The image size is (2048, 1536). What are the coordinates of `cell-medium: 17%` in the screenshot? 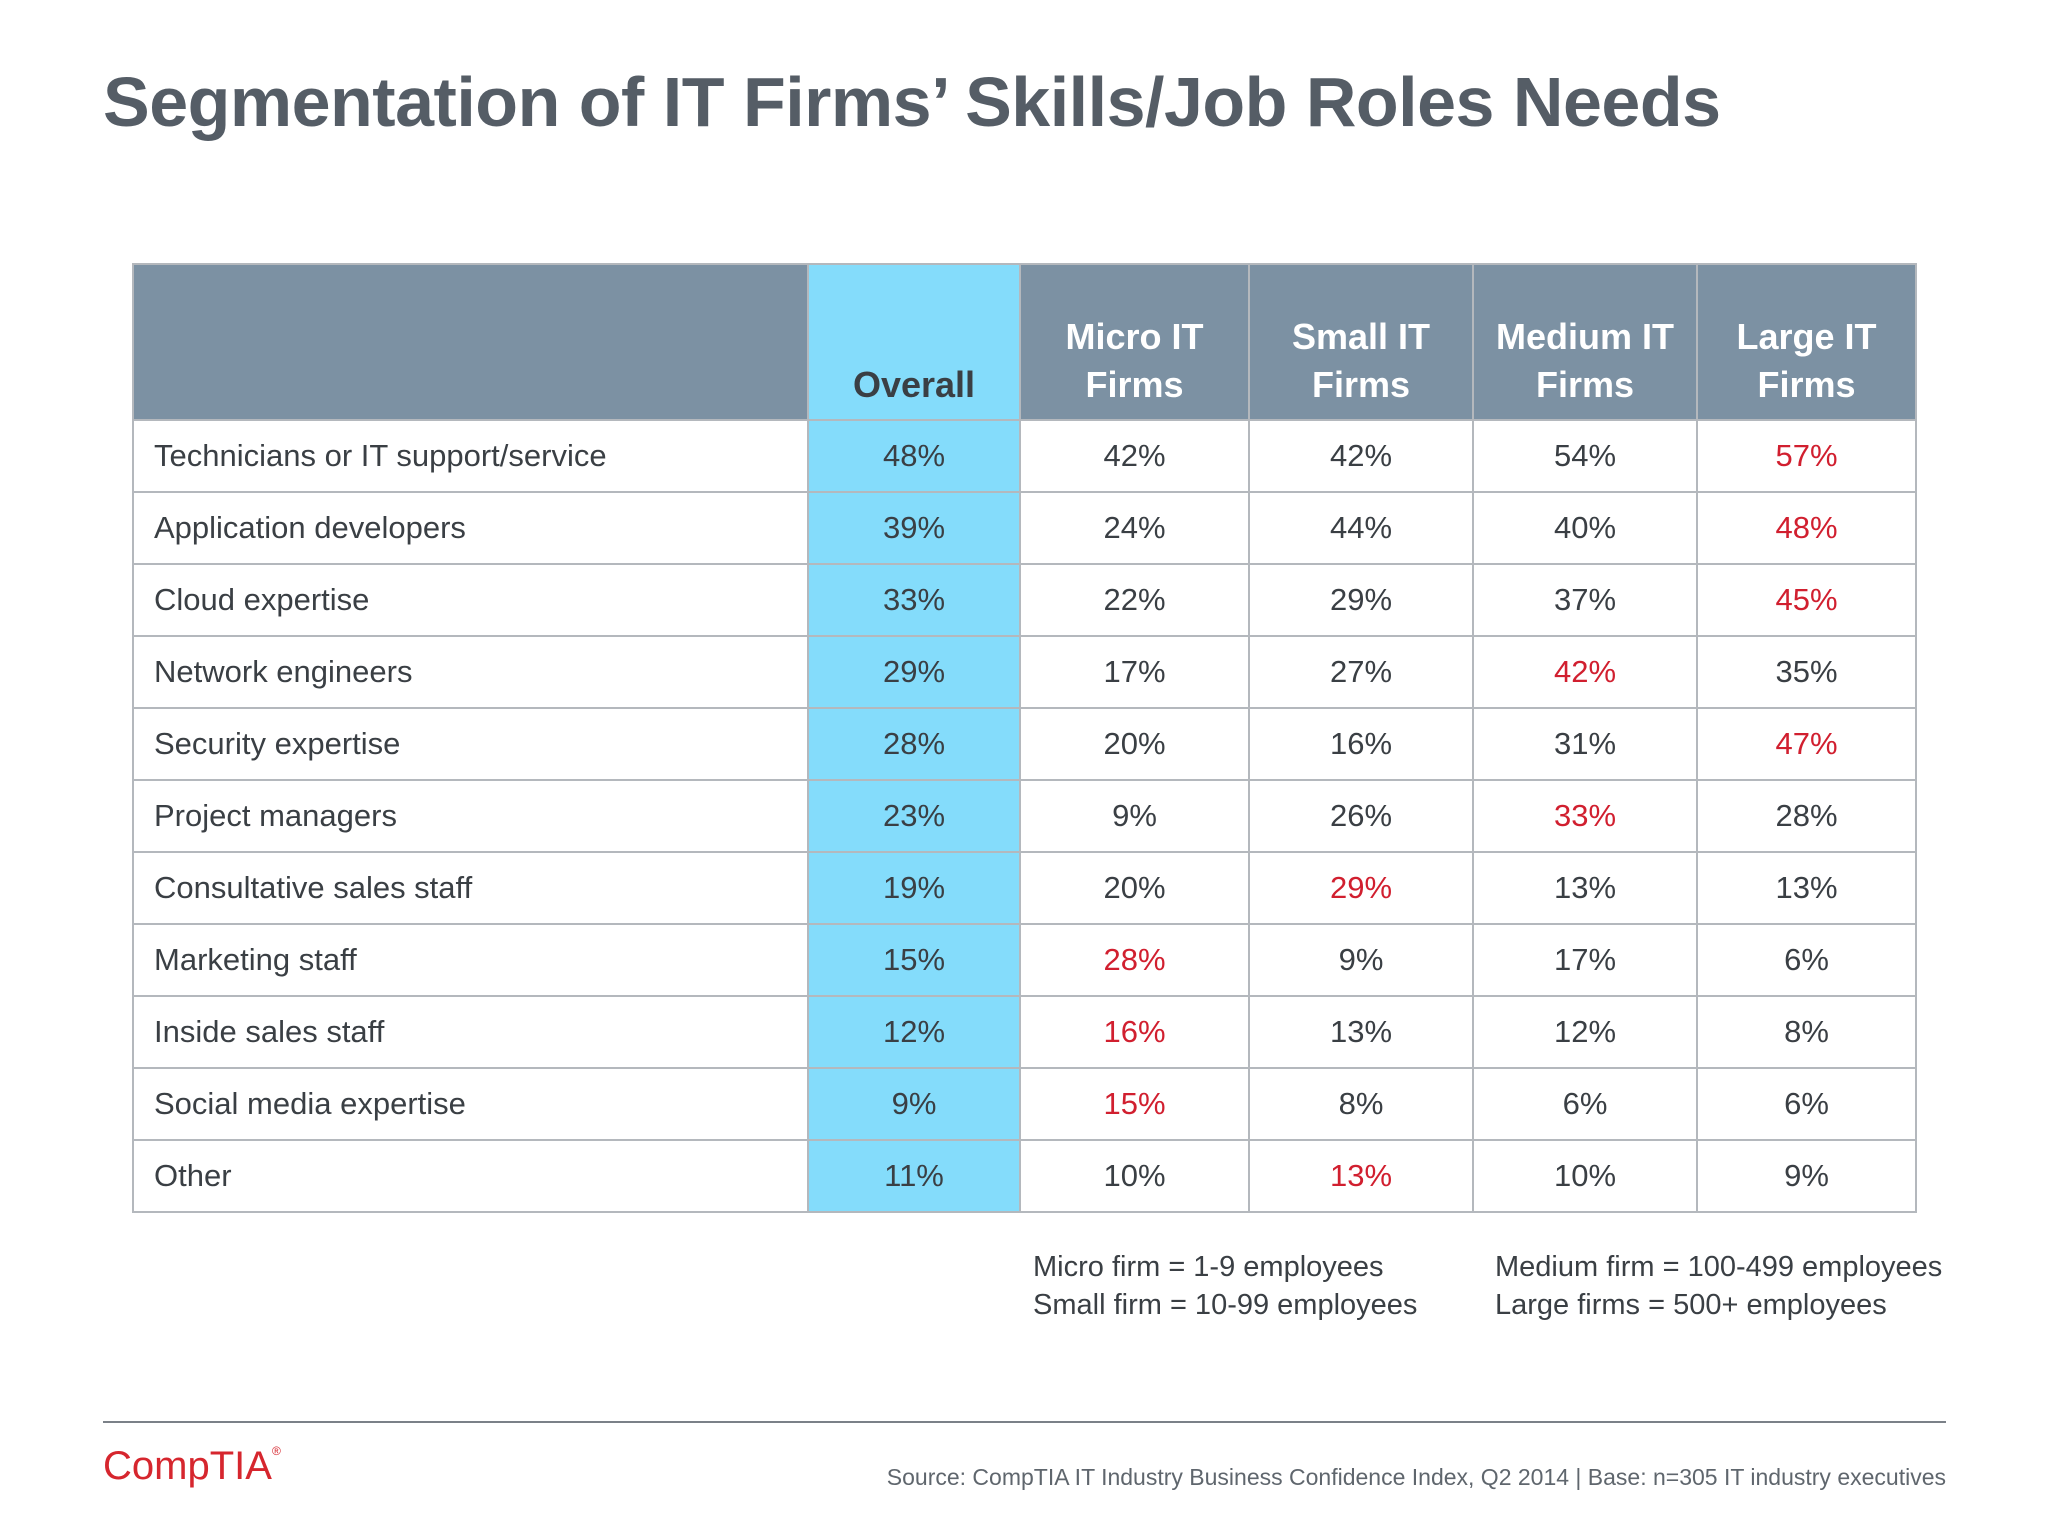 It's located at (1585, 960).